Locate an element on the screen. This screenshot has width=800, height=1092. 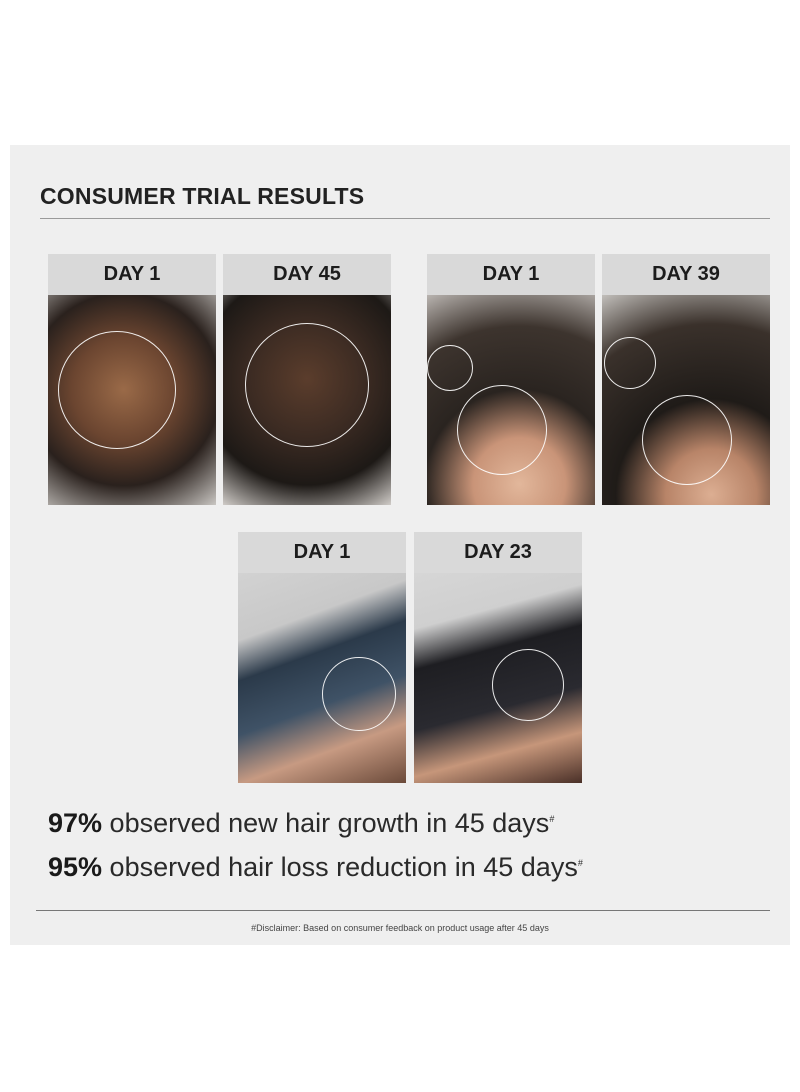
day-label: DAY 39 is located at coordinates (686, 274).